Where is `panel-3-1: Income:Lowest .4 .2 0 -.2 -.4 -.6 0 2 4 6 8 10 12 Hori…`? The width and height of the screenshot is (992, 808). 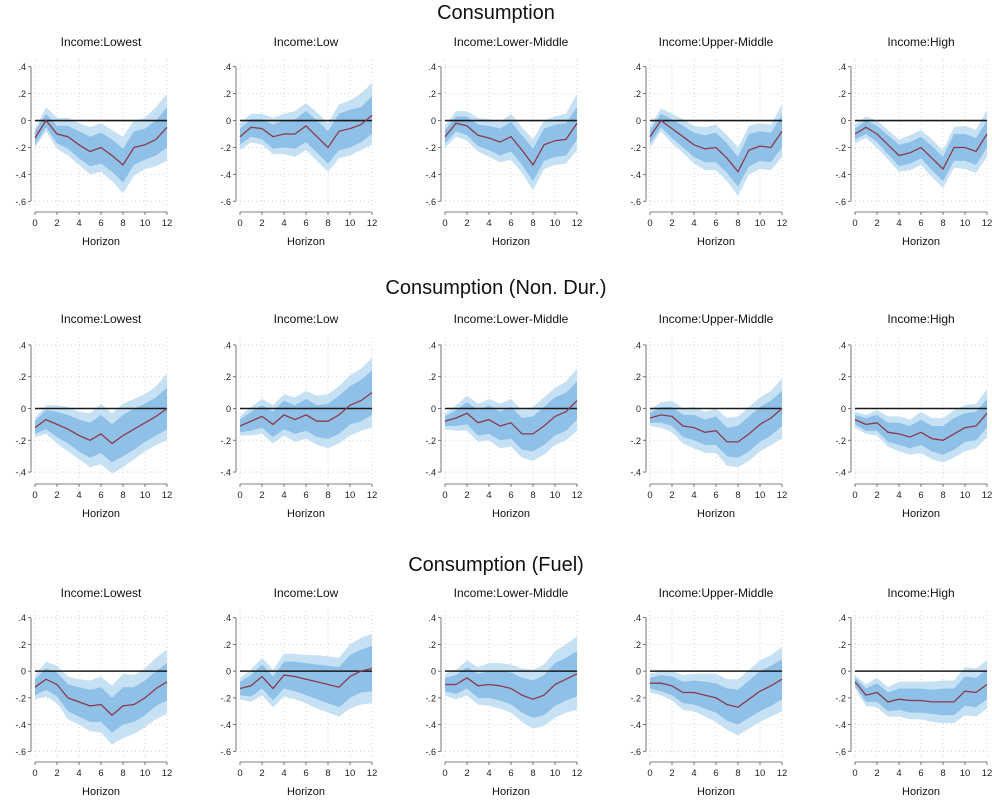 panel-3-1: Income:Lowest .4 .2 0 -.2 -.4 -.6 0 2 4 6 8 10 12 Hori… is located at coordinates (93, 692).